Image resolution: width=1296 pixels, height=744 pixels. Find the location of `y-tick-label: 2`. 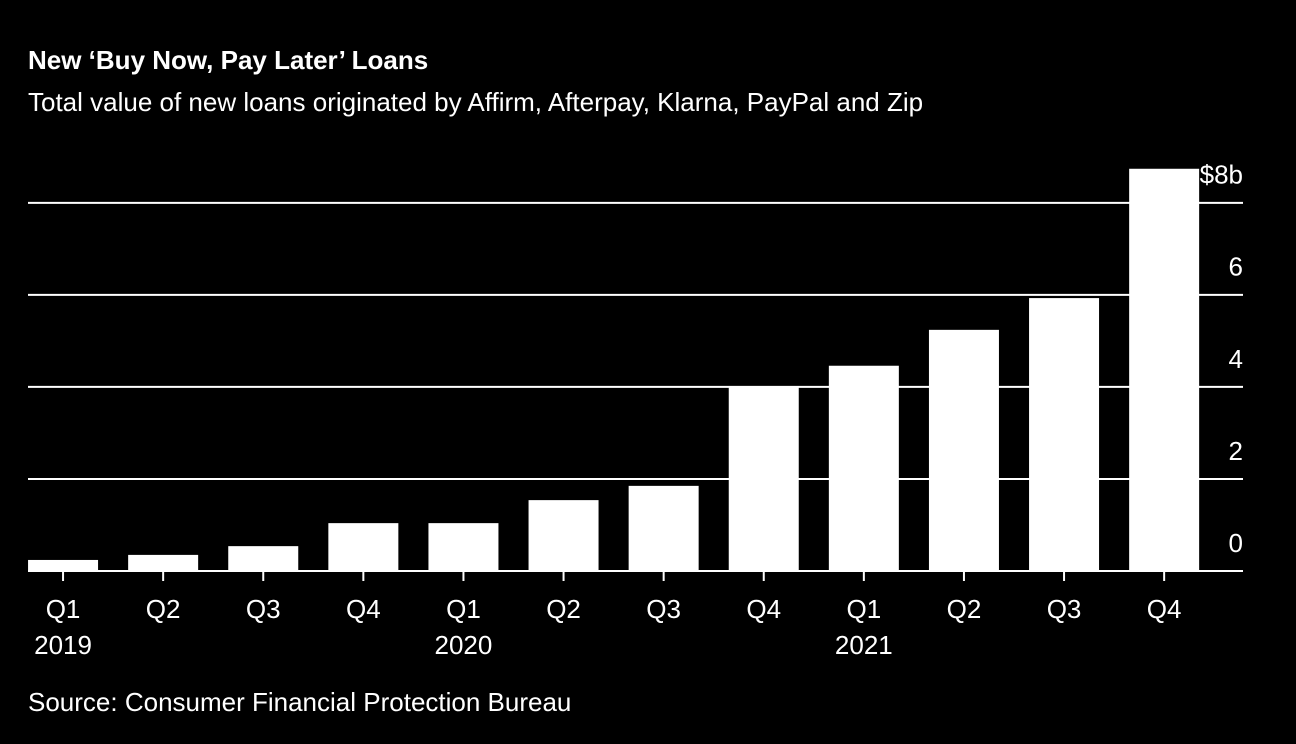

y-tick-label: 2 is located at coordinates (1236, 451).